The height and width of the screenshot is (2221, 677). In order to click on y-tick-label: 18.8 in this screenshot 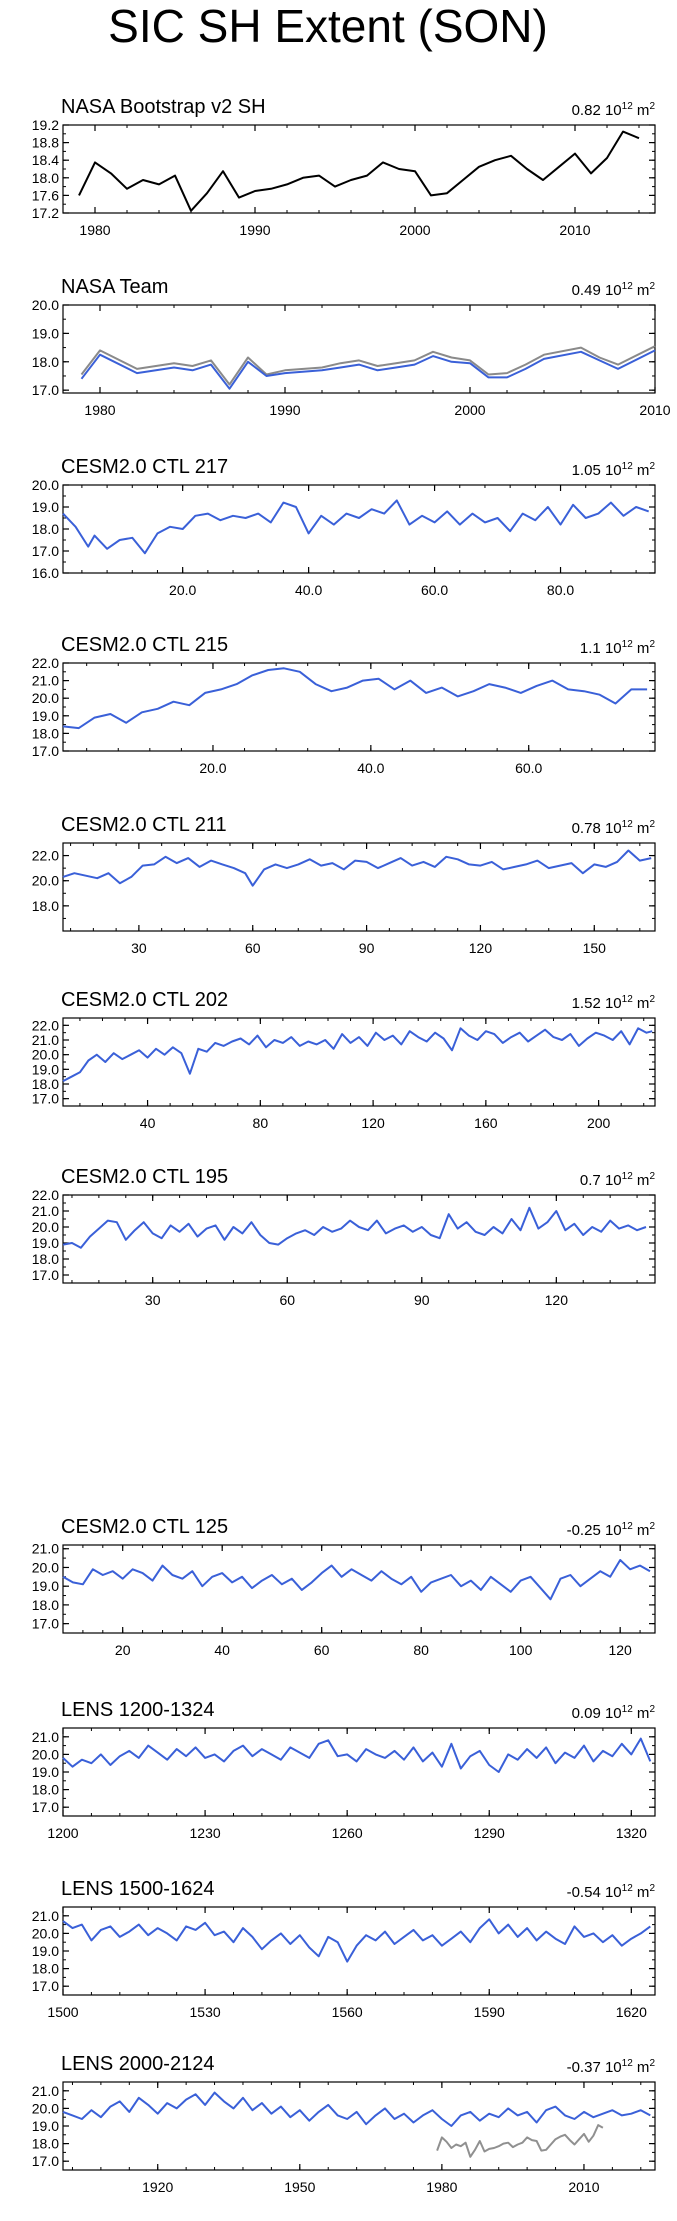, I will do `click(45, 143)`.